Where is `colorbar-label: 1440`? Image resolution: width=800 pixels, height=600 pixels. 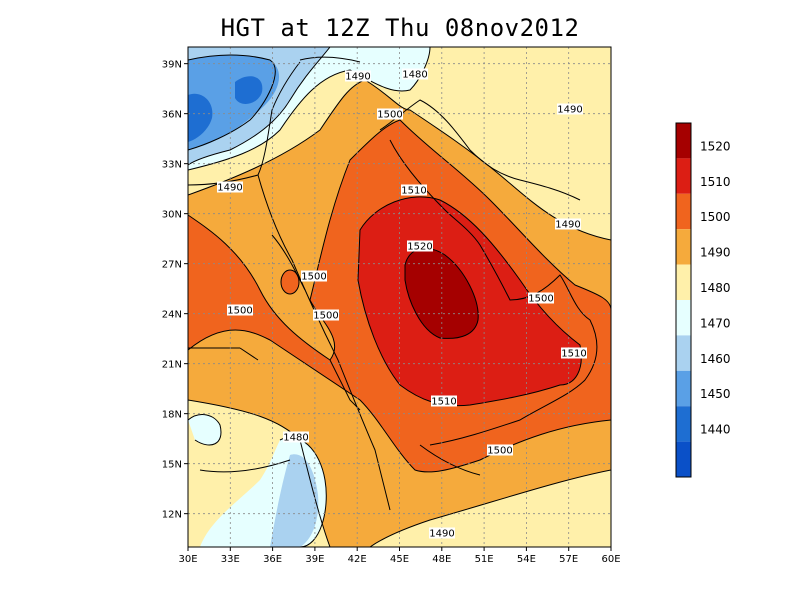
colorbar-label: 1440 is located at coordinates (715, 430).